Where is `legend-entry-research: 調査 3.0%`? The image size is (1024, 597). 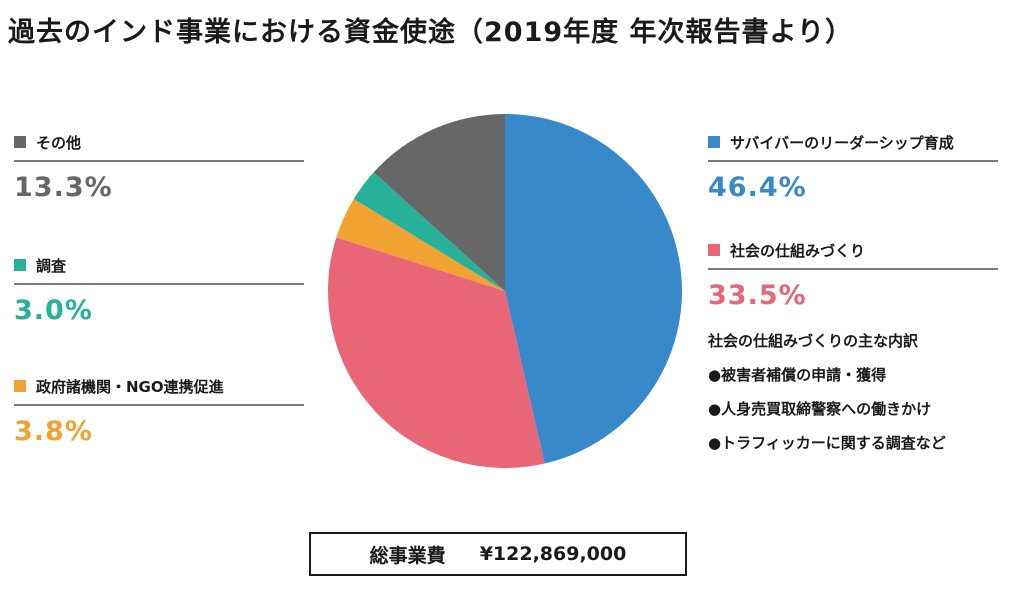
legend-entry-research: 調査 3.0% is located at coordinates (159, 289).